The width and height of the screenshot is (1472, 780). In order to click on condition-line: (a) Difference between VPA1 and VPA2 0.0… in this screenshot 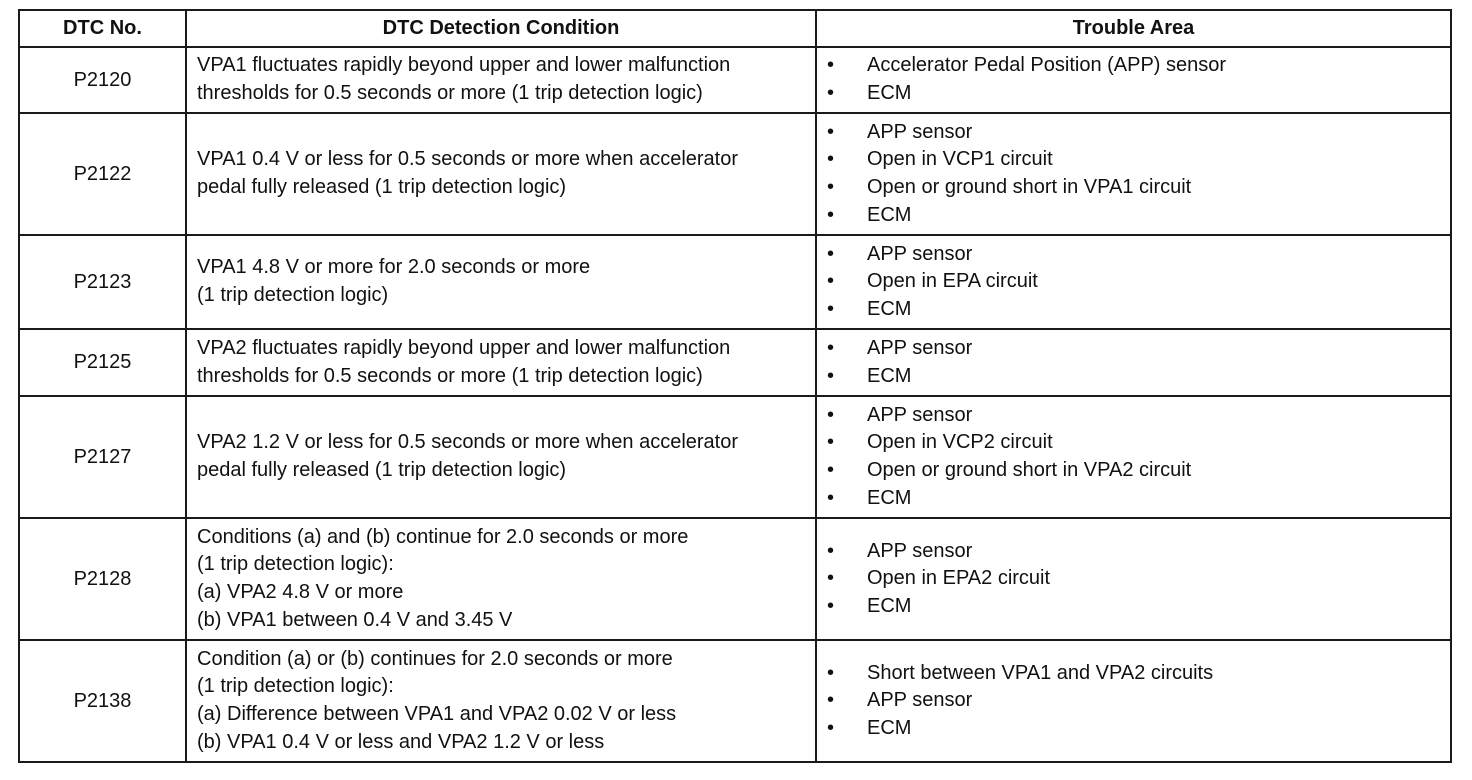, I will do `click(437, 714)`.